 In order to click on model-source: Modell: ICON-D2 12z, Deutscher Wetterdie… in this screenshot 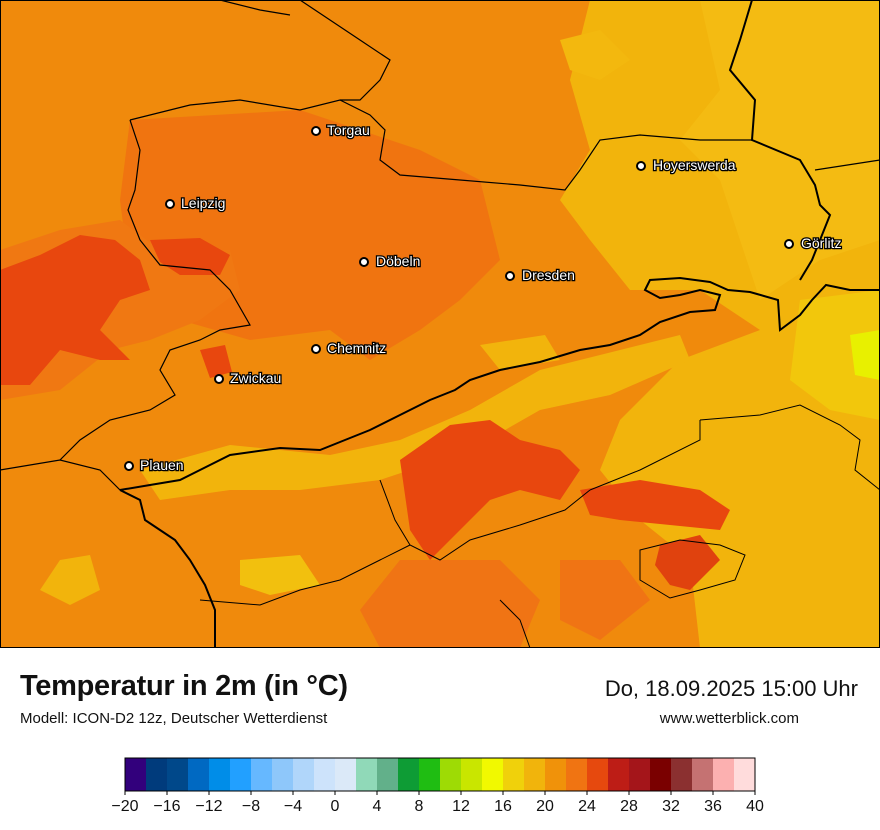, I will do `click(174, 718)`.